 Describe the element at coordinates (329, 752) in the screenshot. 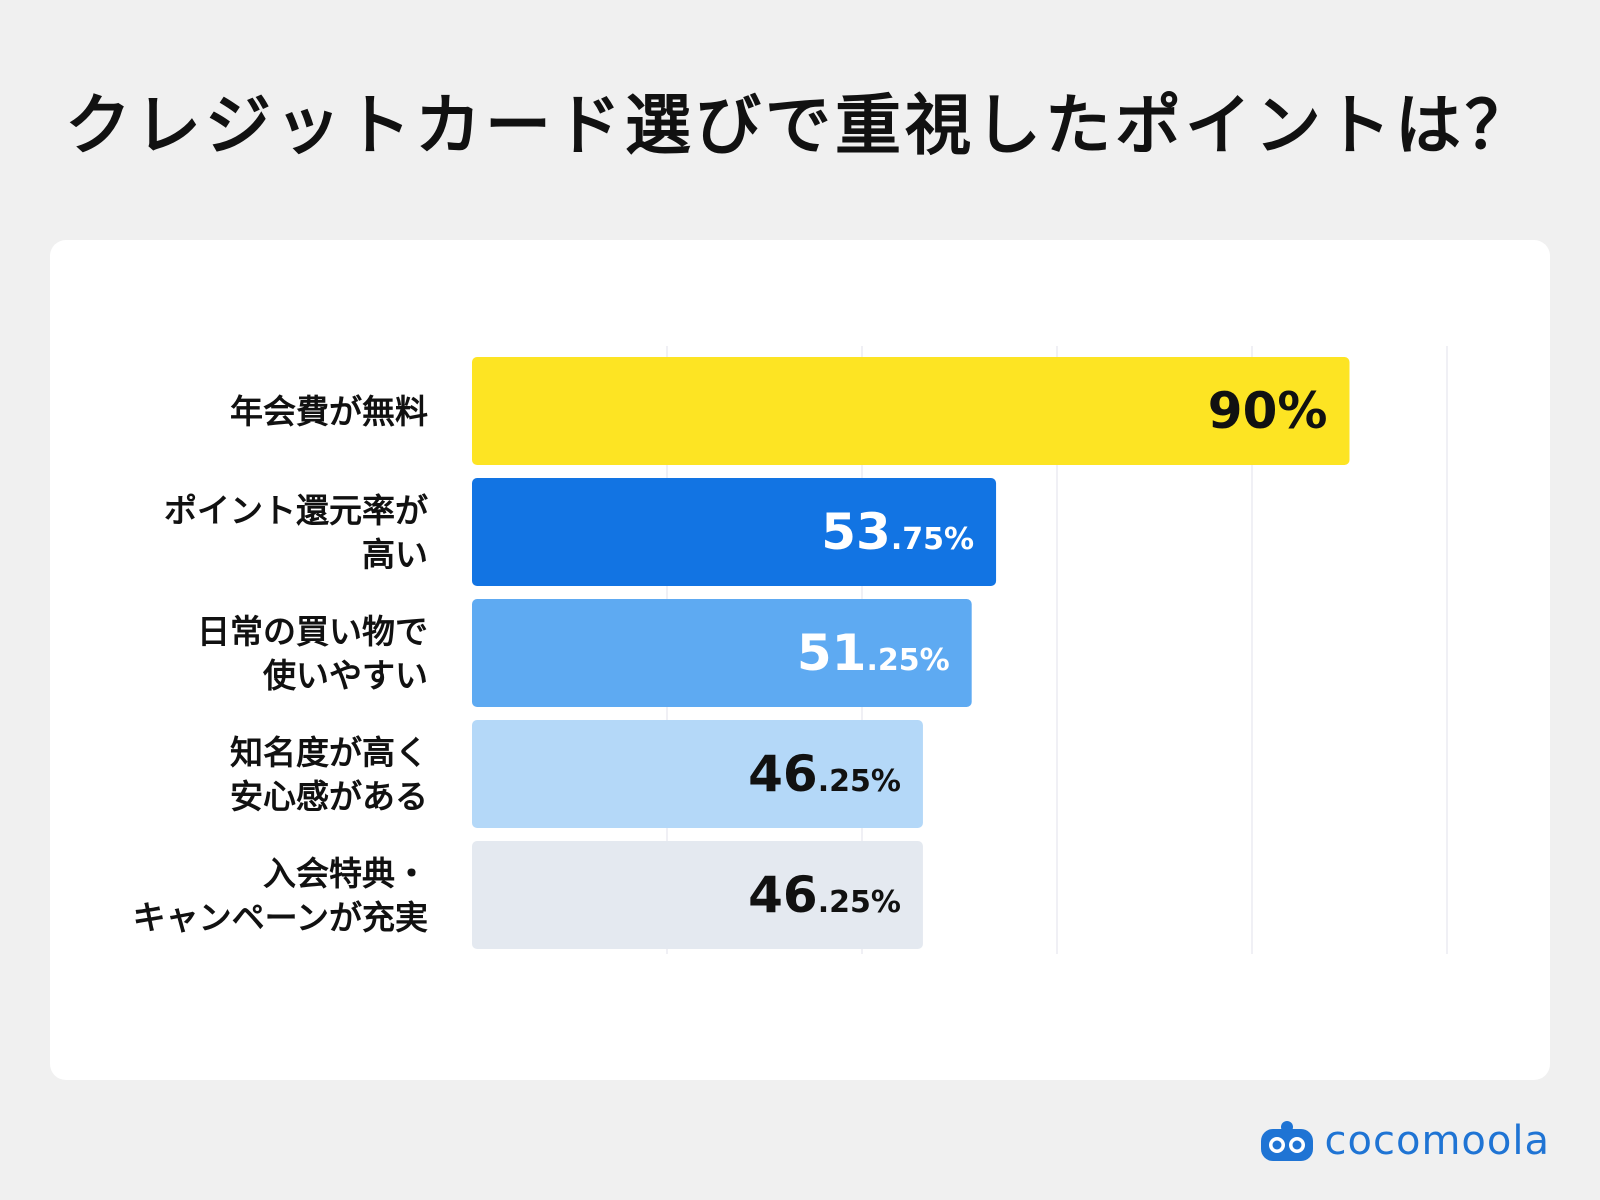

I see `category-label: 知名度が高く` at that location.